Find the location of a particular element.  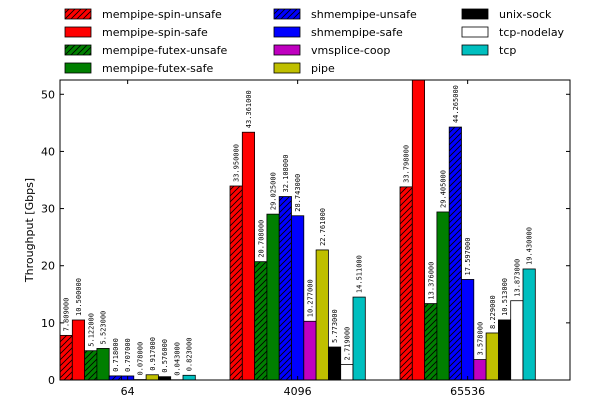

data-label-mempipe-spin-unsafe-65536: 33.798000 is located at coordinates (407, 164).